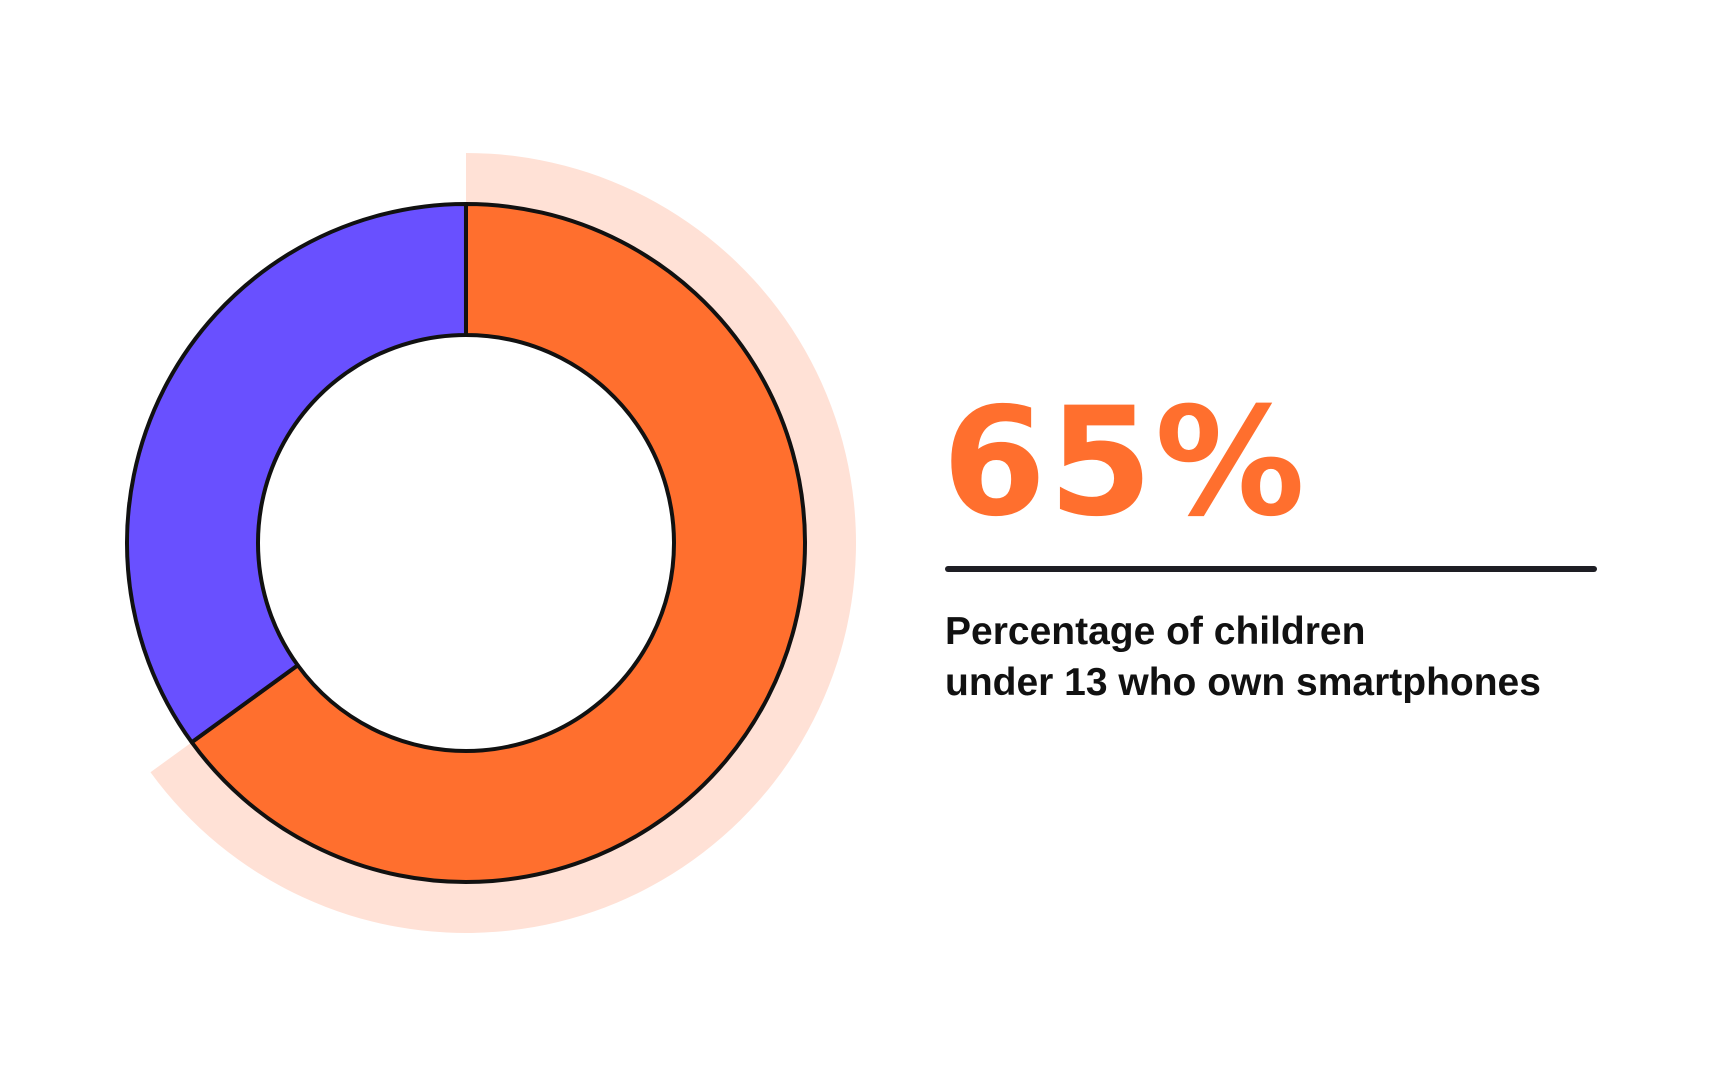 The image size is (1728, 1080). What do you see at coordinates (1125, 463) in the screenshot?
I see `stat-value: 65%` at bounding box center [1125, 463].